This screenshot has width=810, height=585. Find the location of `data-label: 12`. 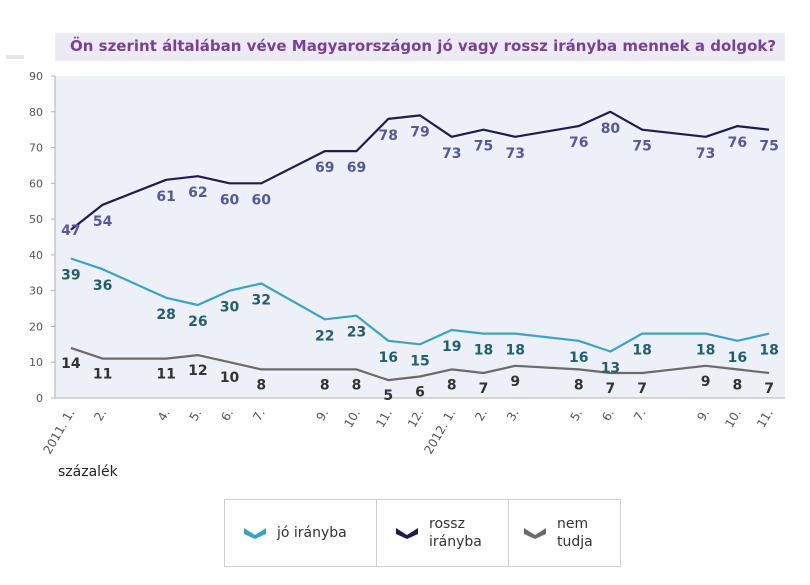

data-label: 12 is located at coordinates (197, 371).